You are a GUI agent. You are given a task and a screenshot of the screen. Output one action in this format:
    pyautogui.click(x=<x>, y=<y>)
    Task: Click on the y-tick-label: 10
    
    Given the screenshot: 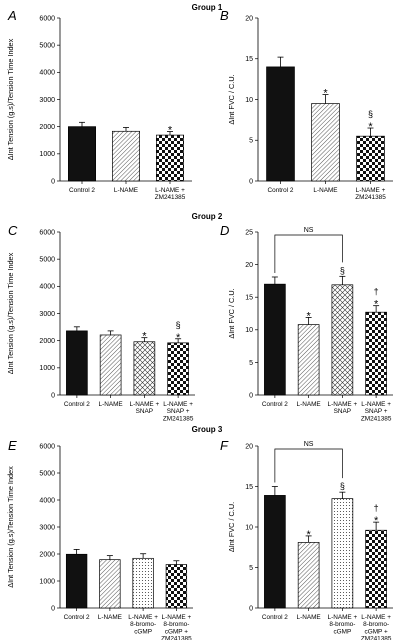 What is the action you would take?
    pyautogui.click(x=249, y=330)
    